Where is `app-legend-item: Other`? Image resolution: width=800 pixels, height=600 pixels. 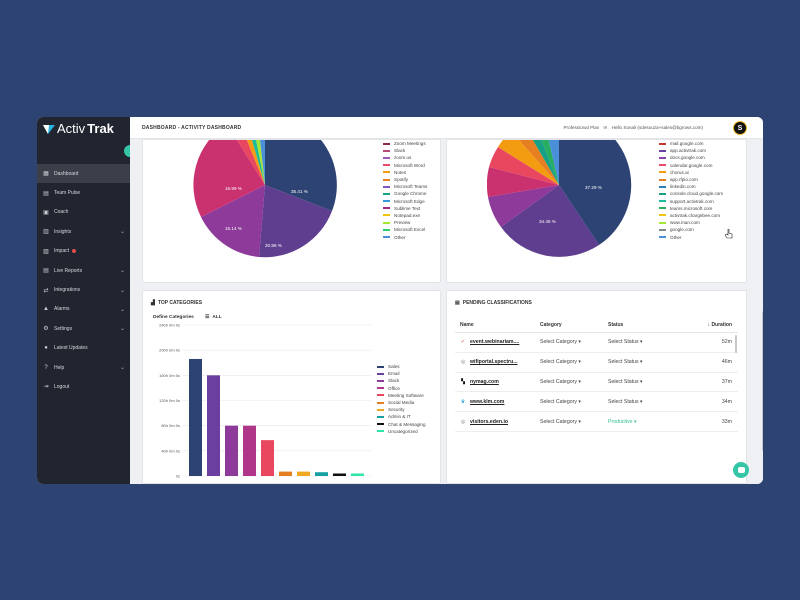 app-legend-item: Other is located at coordinates (405, 236).